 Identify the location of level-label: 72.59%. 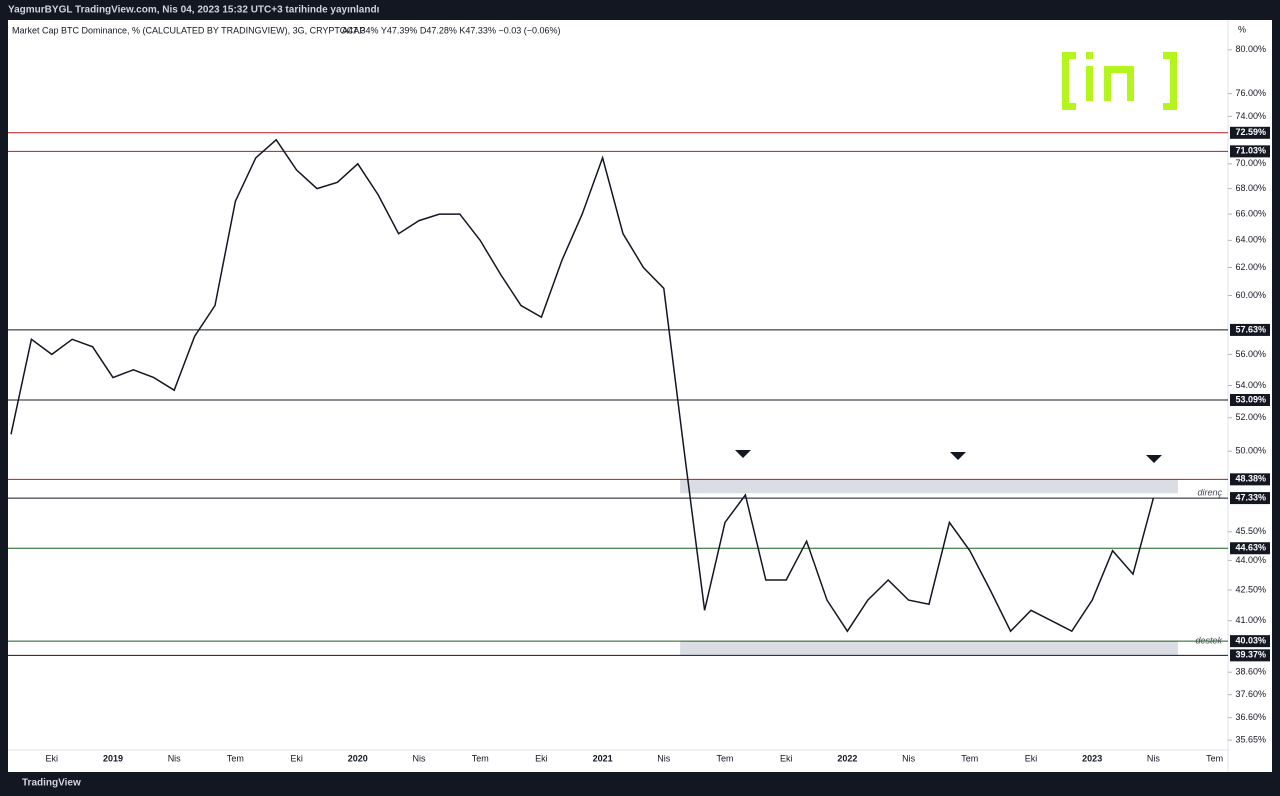
(1250, 132).